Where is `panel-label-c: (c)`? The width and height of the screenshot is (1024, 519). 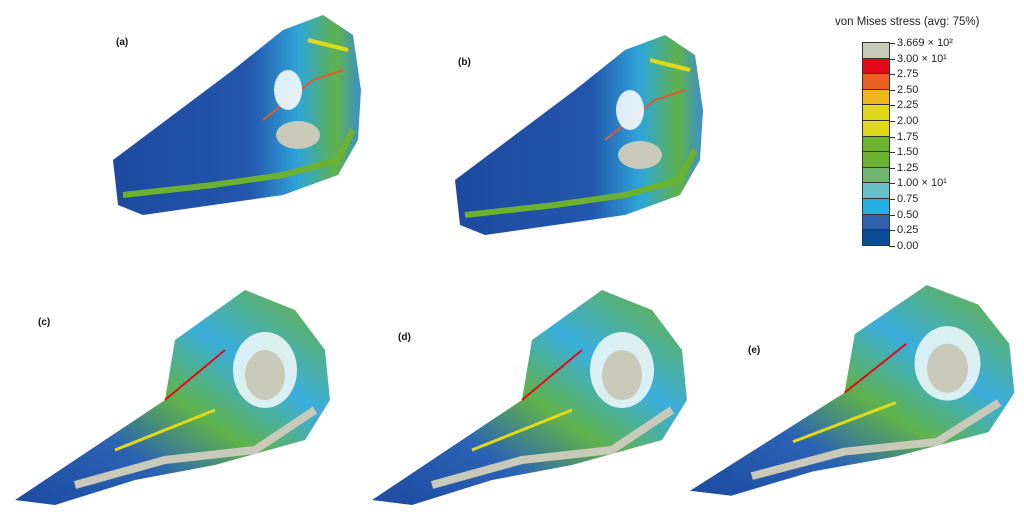 panel-label-c: (c) is located at coordinates (44, 322).